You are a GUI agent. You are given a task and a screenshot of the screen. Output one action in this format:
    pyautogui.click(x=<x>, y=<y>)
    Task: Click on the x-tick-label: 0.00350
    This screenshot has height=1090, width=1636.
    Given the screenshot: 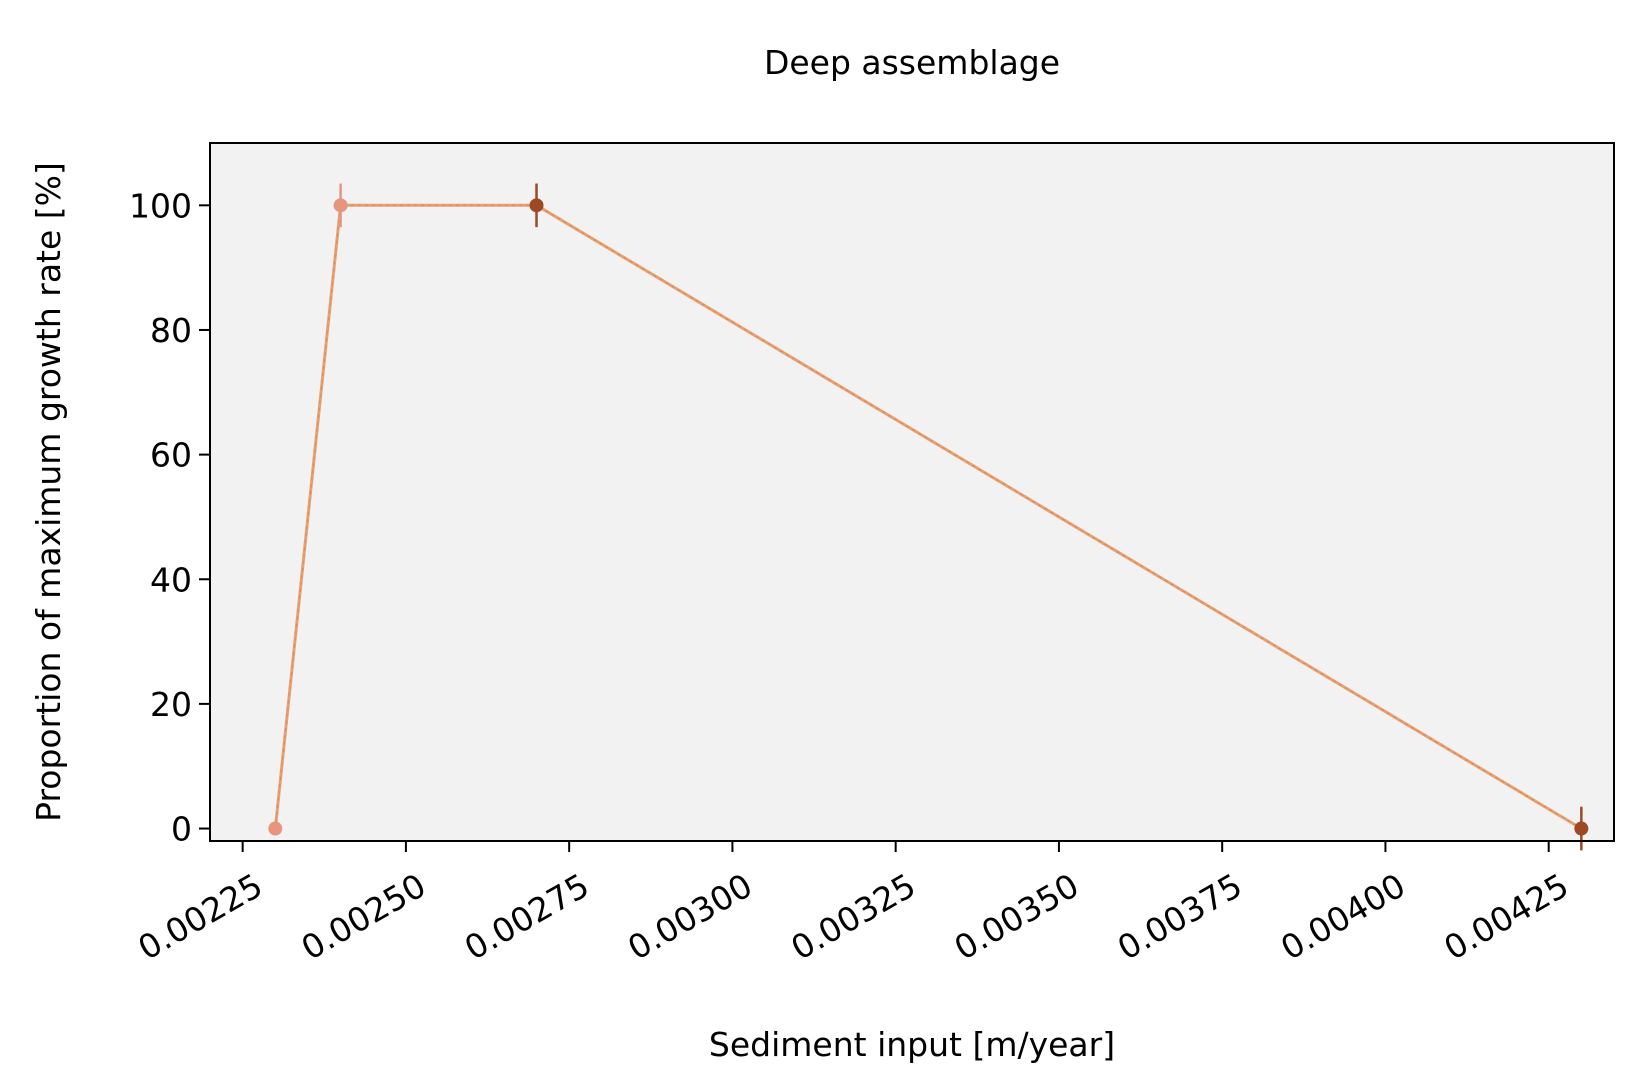 What is the action you would take?
    pyautogui.click(x=1017, y=917)
    